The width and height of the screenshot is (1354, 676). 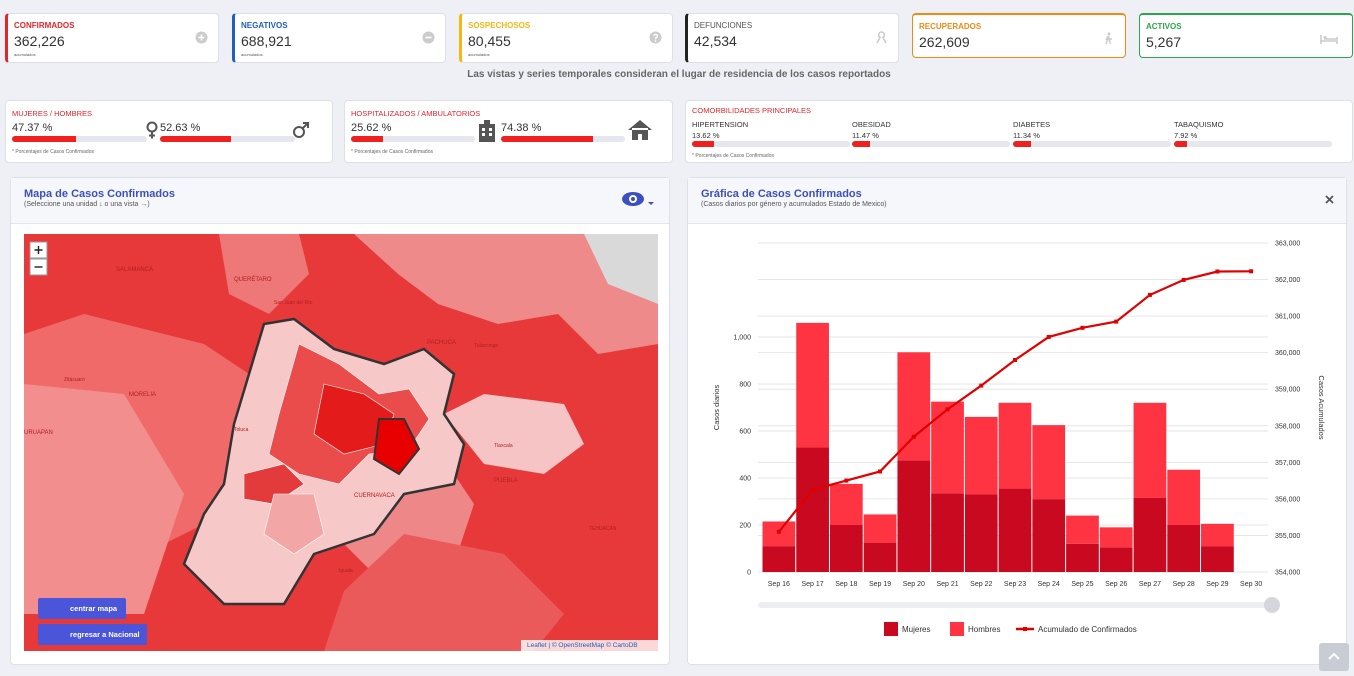 What do you see at coordinates (134, 270) in the screenshot?
I see `map-label: SALAMANCA` at bounding box center [134, 270].